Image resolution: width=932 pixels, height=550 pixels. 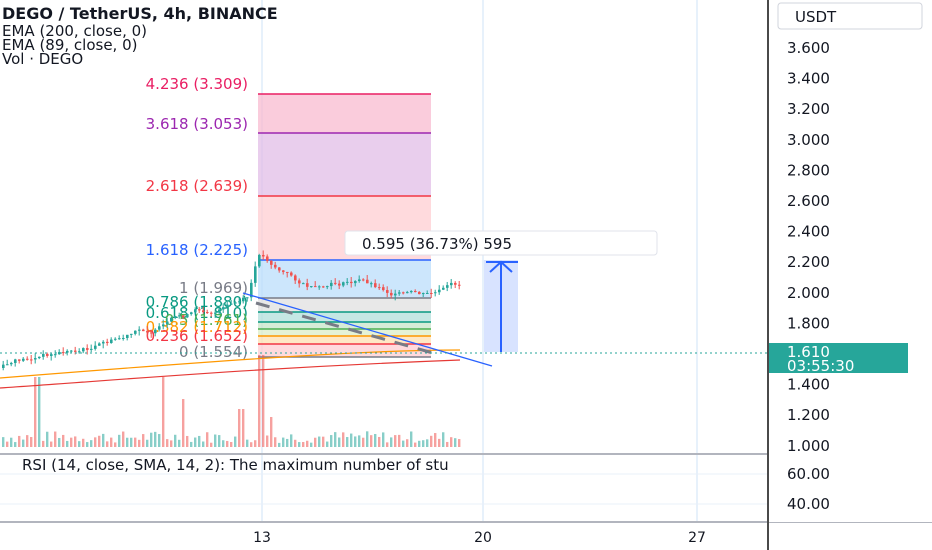 I want to click on trendline-solid, so click(x=367, y=329).